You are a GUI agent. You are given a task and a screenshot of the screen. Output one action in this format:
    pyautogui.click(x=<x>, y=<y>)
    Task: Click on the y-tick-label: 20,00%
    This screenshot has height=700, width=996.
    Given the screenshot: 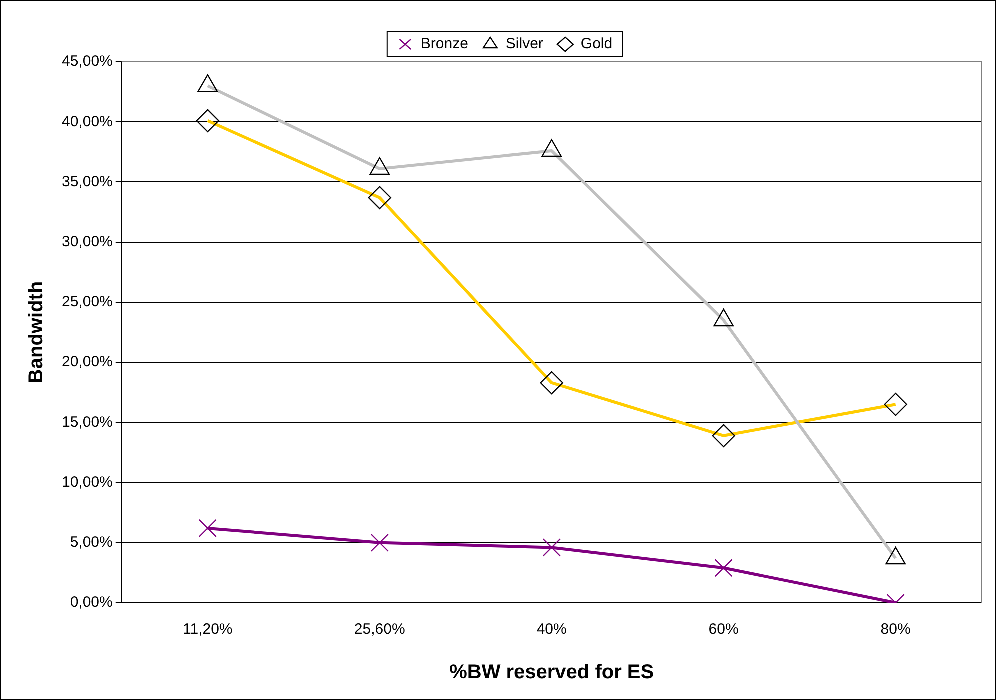 What is the action you would take?
    pyautogui.click(x=87, y=362)
    